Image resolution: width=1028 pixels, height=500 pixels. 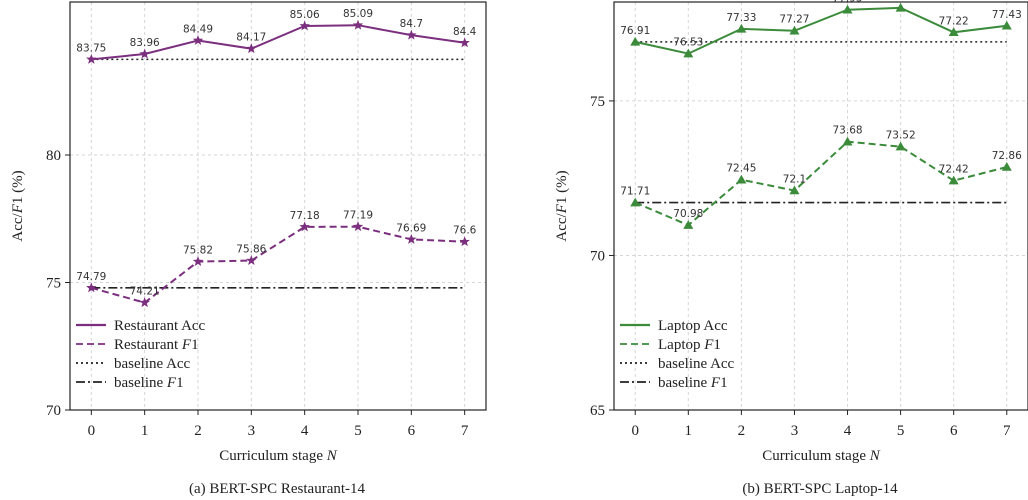 What do you see at coordinates (251, 250) in the screenshot?
I see `data-label: 75.86` at bounding box center [251, 250].